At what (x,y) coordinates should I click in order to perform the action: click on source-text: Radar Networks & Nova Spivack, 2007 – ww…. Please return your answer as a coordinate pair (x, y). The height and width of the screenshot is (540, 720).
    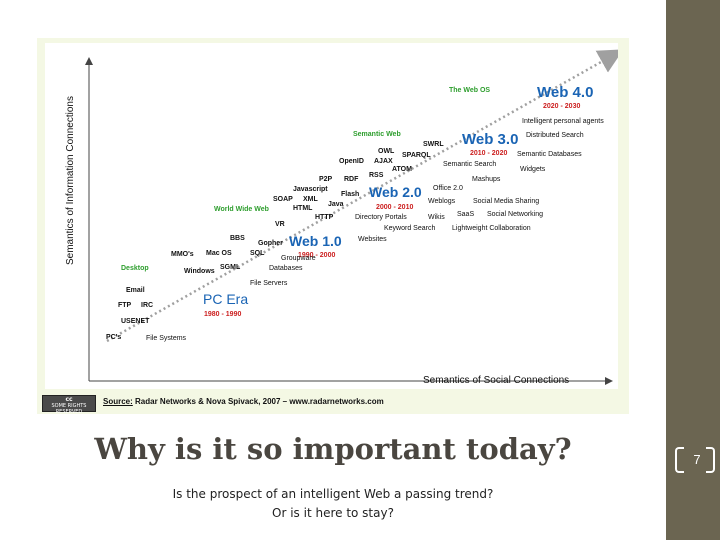
    Looking at the image, I should click on (259, 401).